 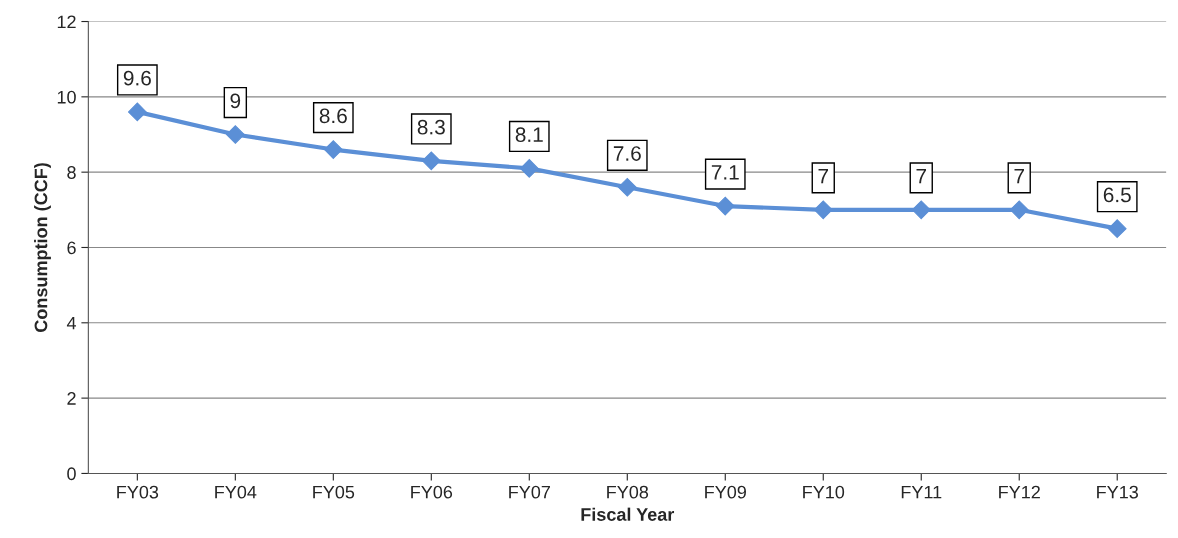 I want to click on y-tick-label: 8, so click(x=71, y=172).